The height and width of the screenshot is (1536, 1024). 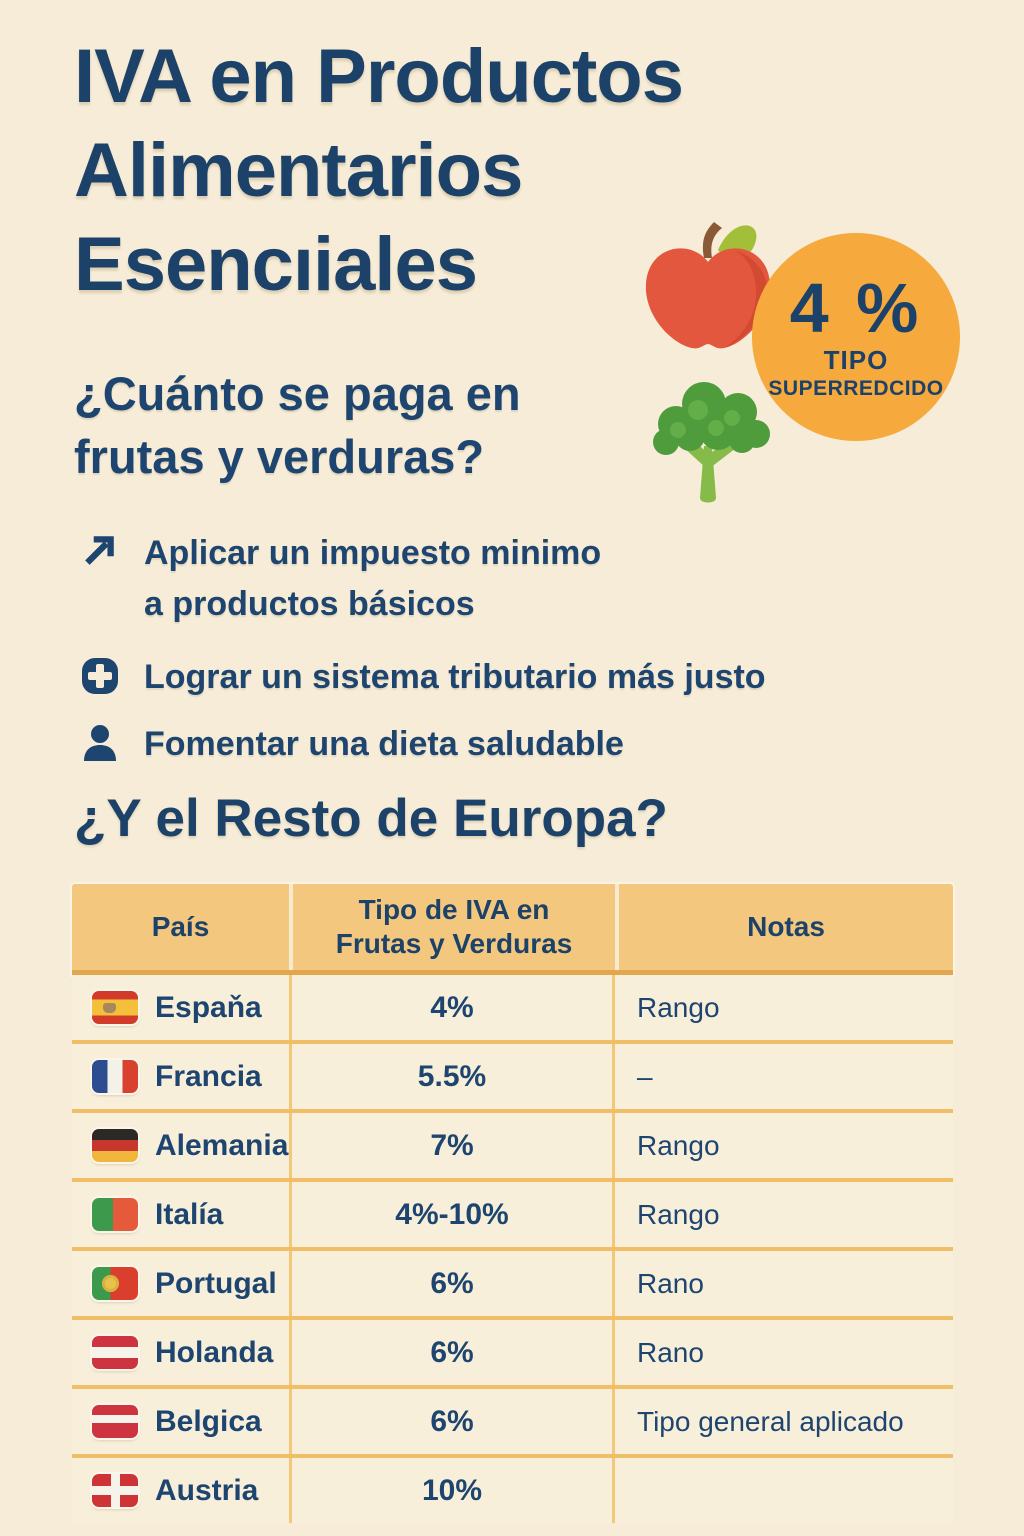 What do you see at coordinates (784, 1490) in the screenshot?
I see `notes-value` at bounding box center [784, 1490].